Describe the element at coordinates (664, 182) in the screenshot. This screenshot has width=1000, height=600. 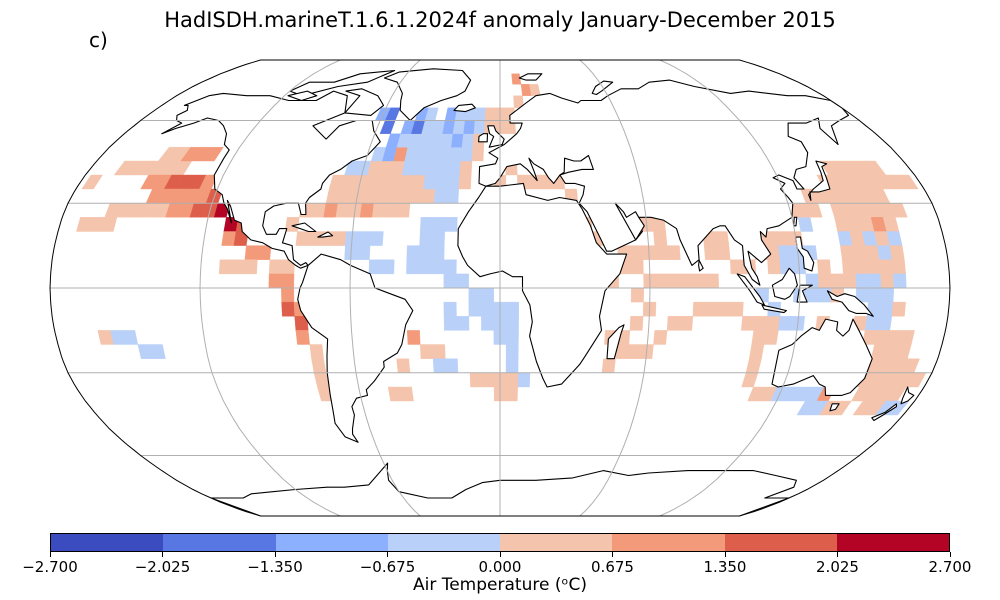
I see `coastline-eurasia` at that location.